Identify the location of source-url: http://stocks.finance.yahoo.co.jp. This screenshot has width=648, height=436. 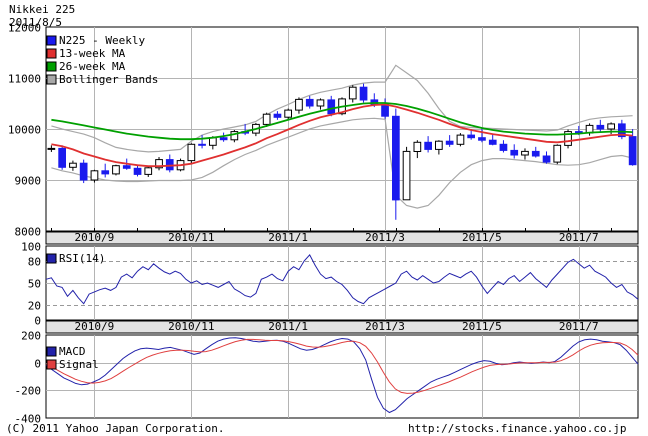
(517, 428).